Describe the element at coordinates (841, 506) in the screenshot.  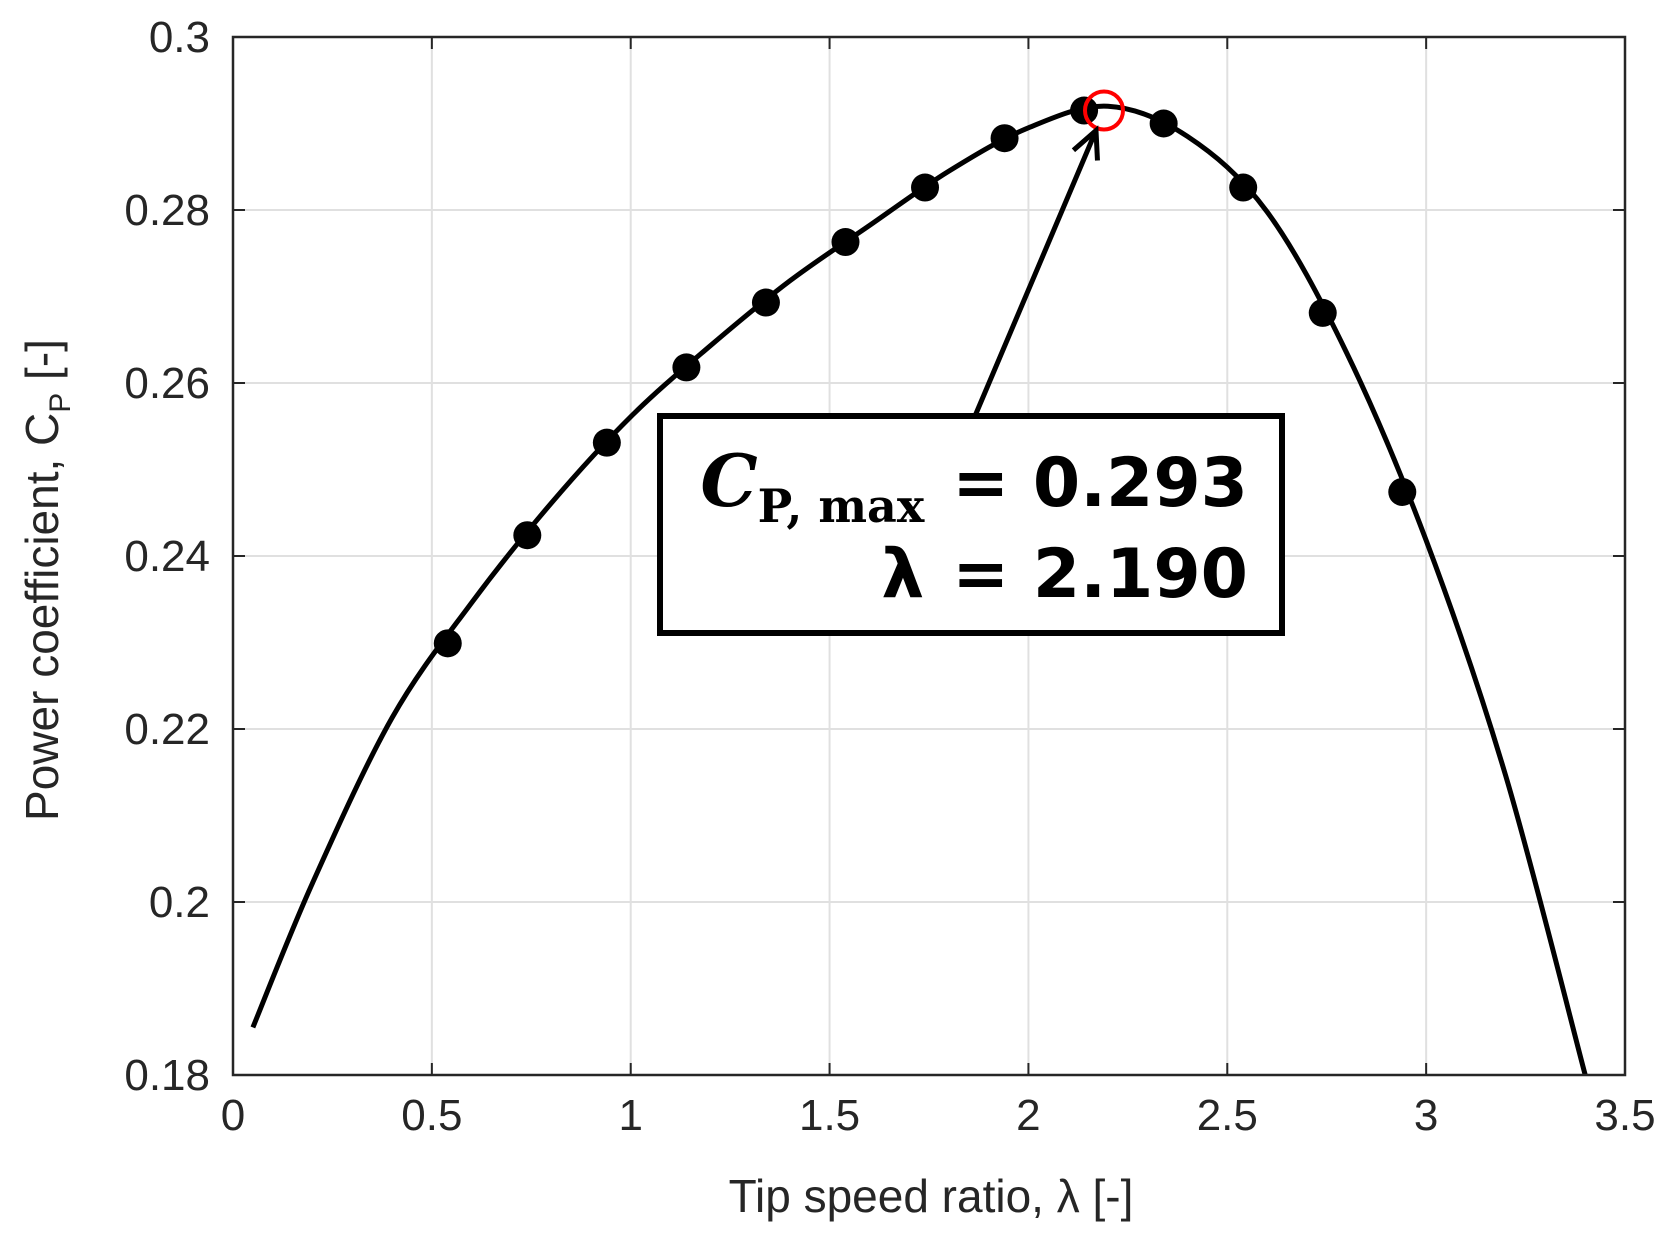
I see `cp-subscript: P, max` at that location.